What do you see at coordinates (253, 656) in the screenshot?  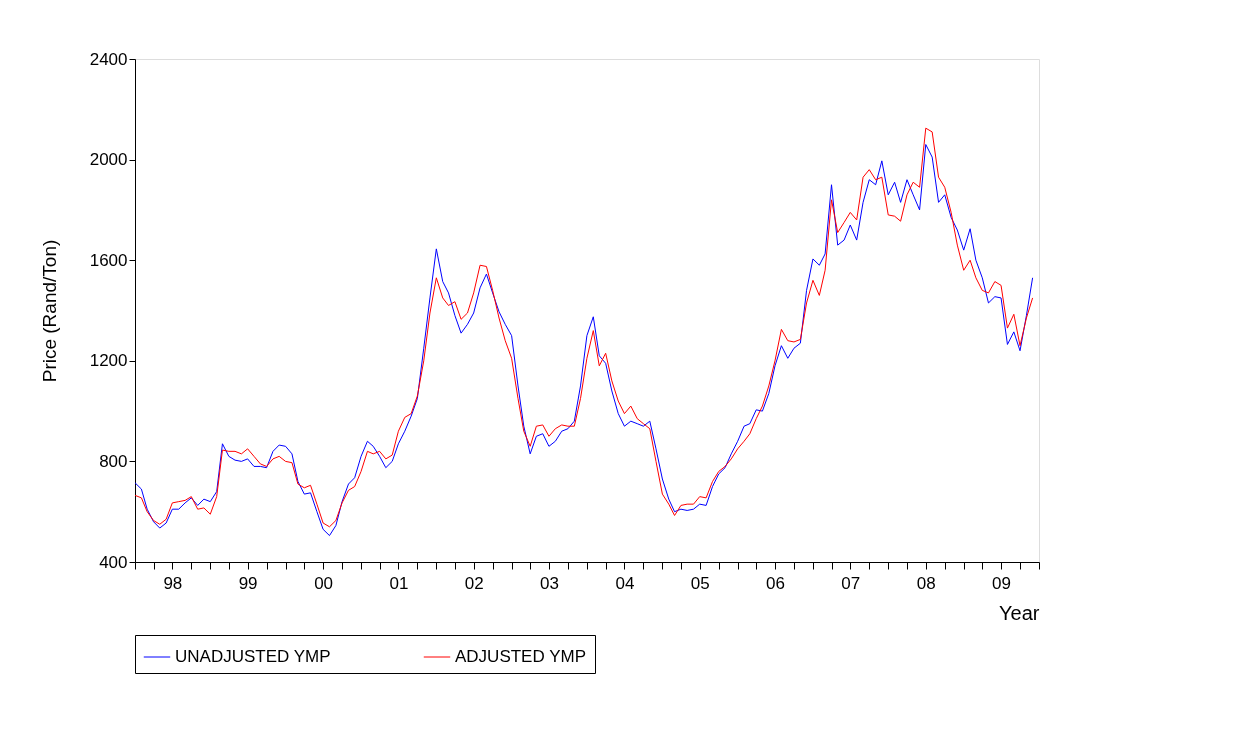 I see `legend-label: UNADJUSTED YMP` at bounding box center [253, 656].